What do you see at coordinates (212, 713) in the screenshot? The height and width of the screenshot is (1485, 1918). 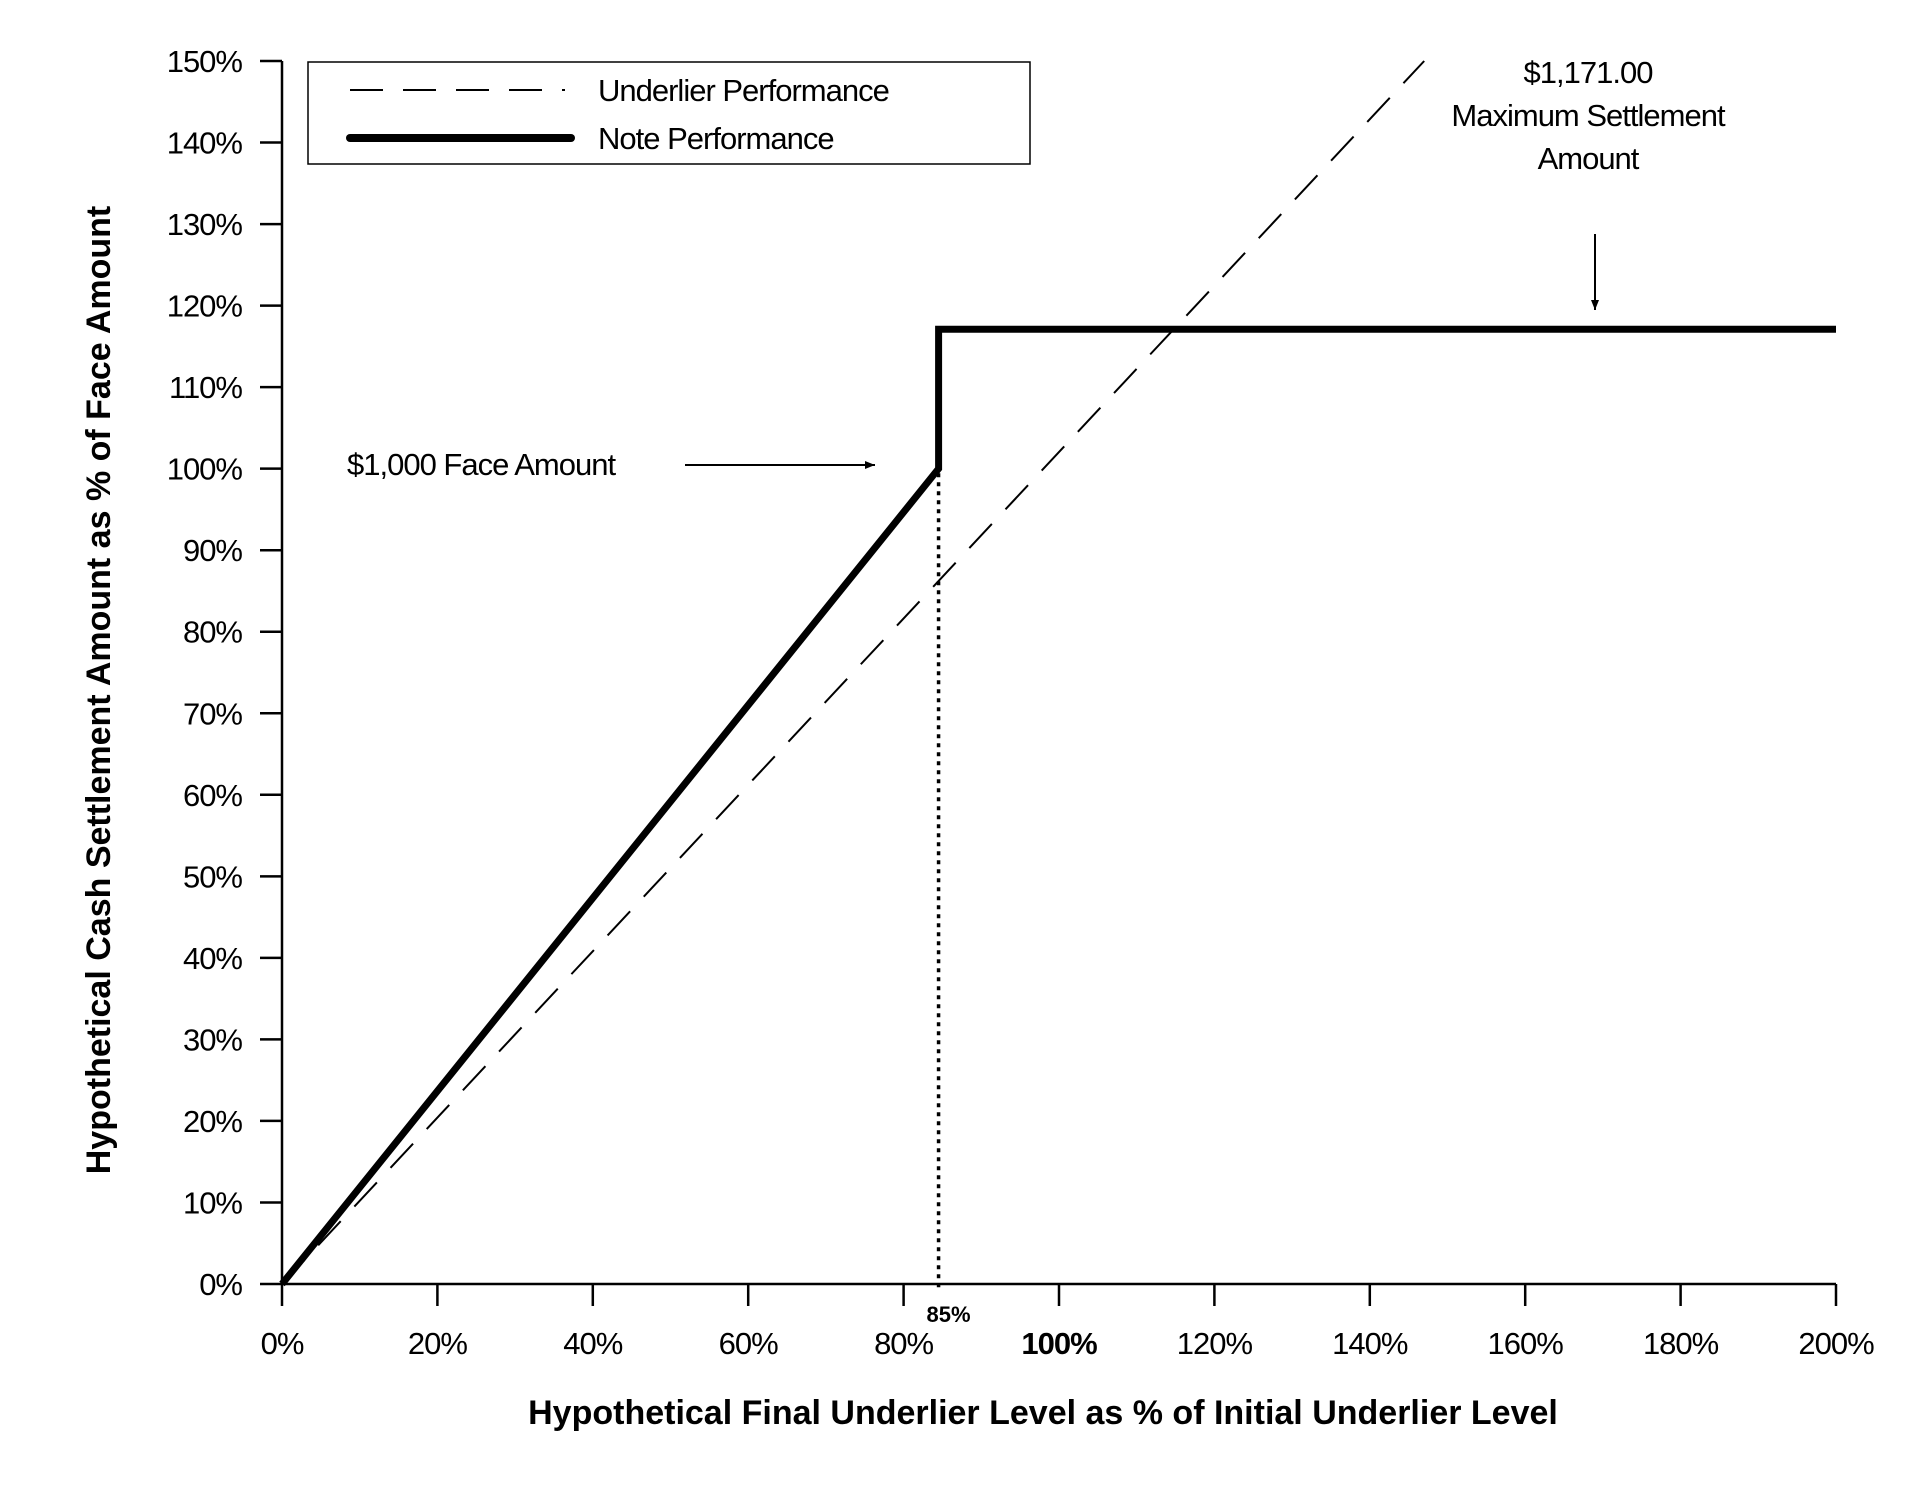 I see `y-tick-label: 70%` at bounding box center [212, 713].